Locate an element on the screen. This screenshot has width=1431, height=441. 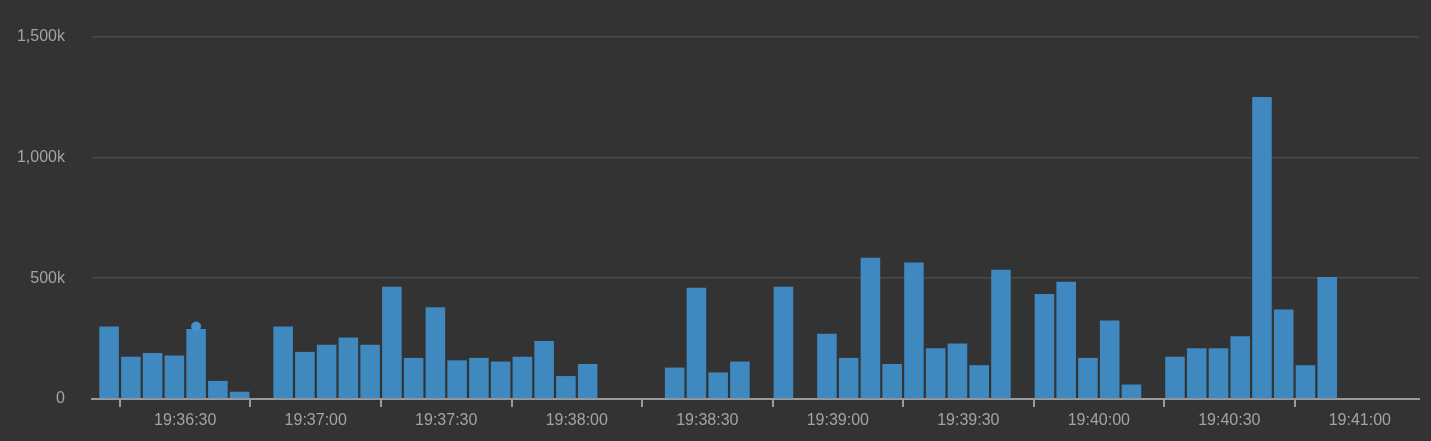
x-tick-label: 19:39:00 is located at coordinates (838, 420).